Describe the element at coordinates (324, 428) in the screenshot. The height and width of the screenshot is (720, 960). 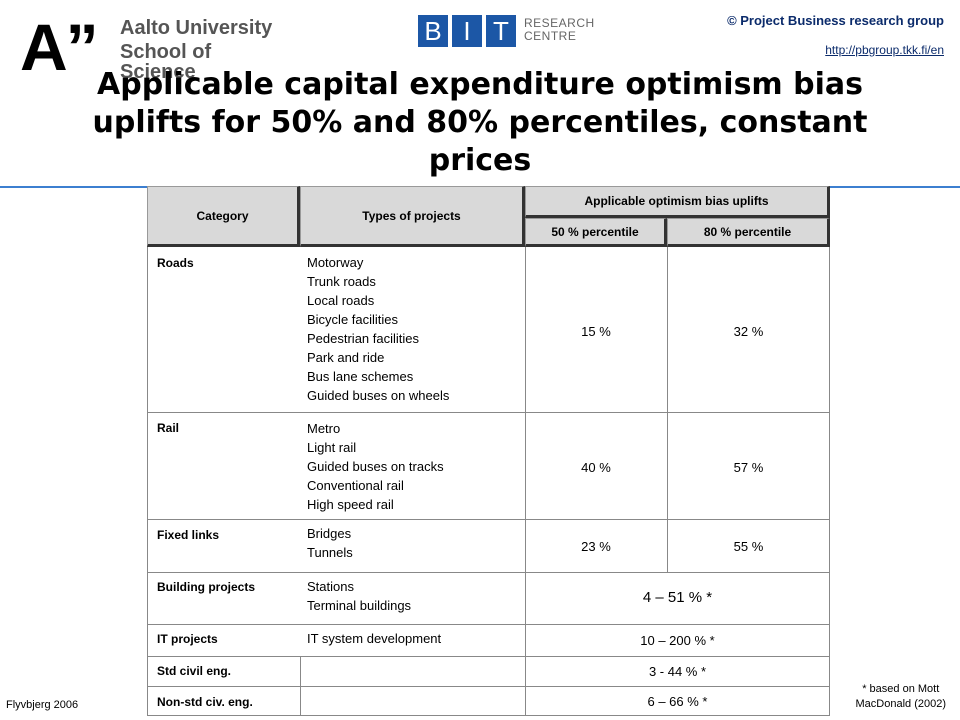
I see `type-item: Metro` at that location.